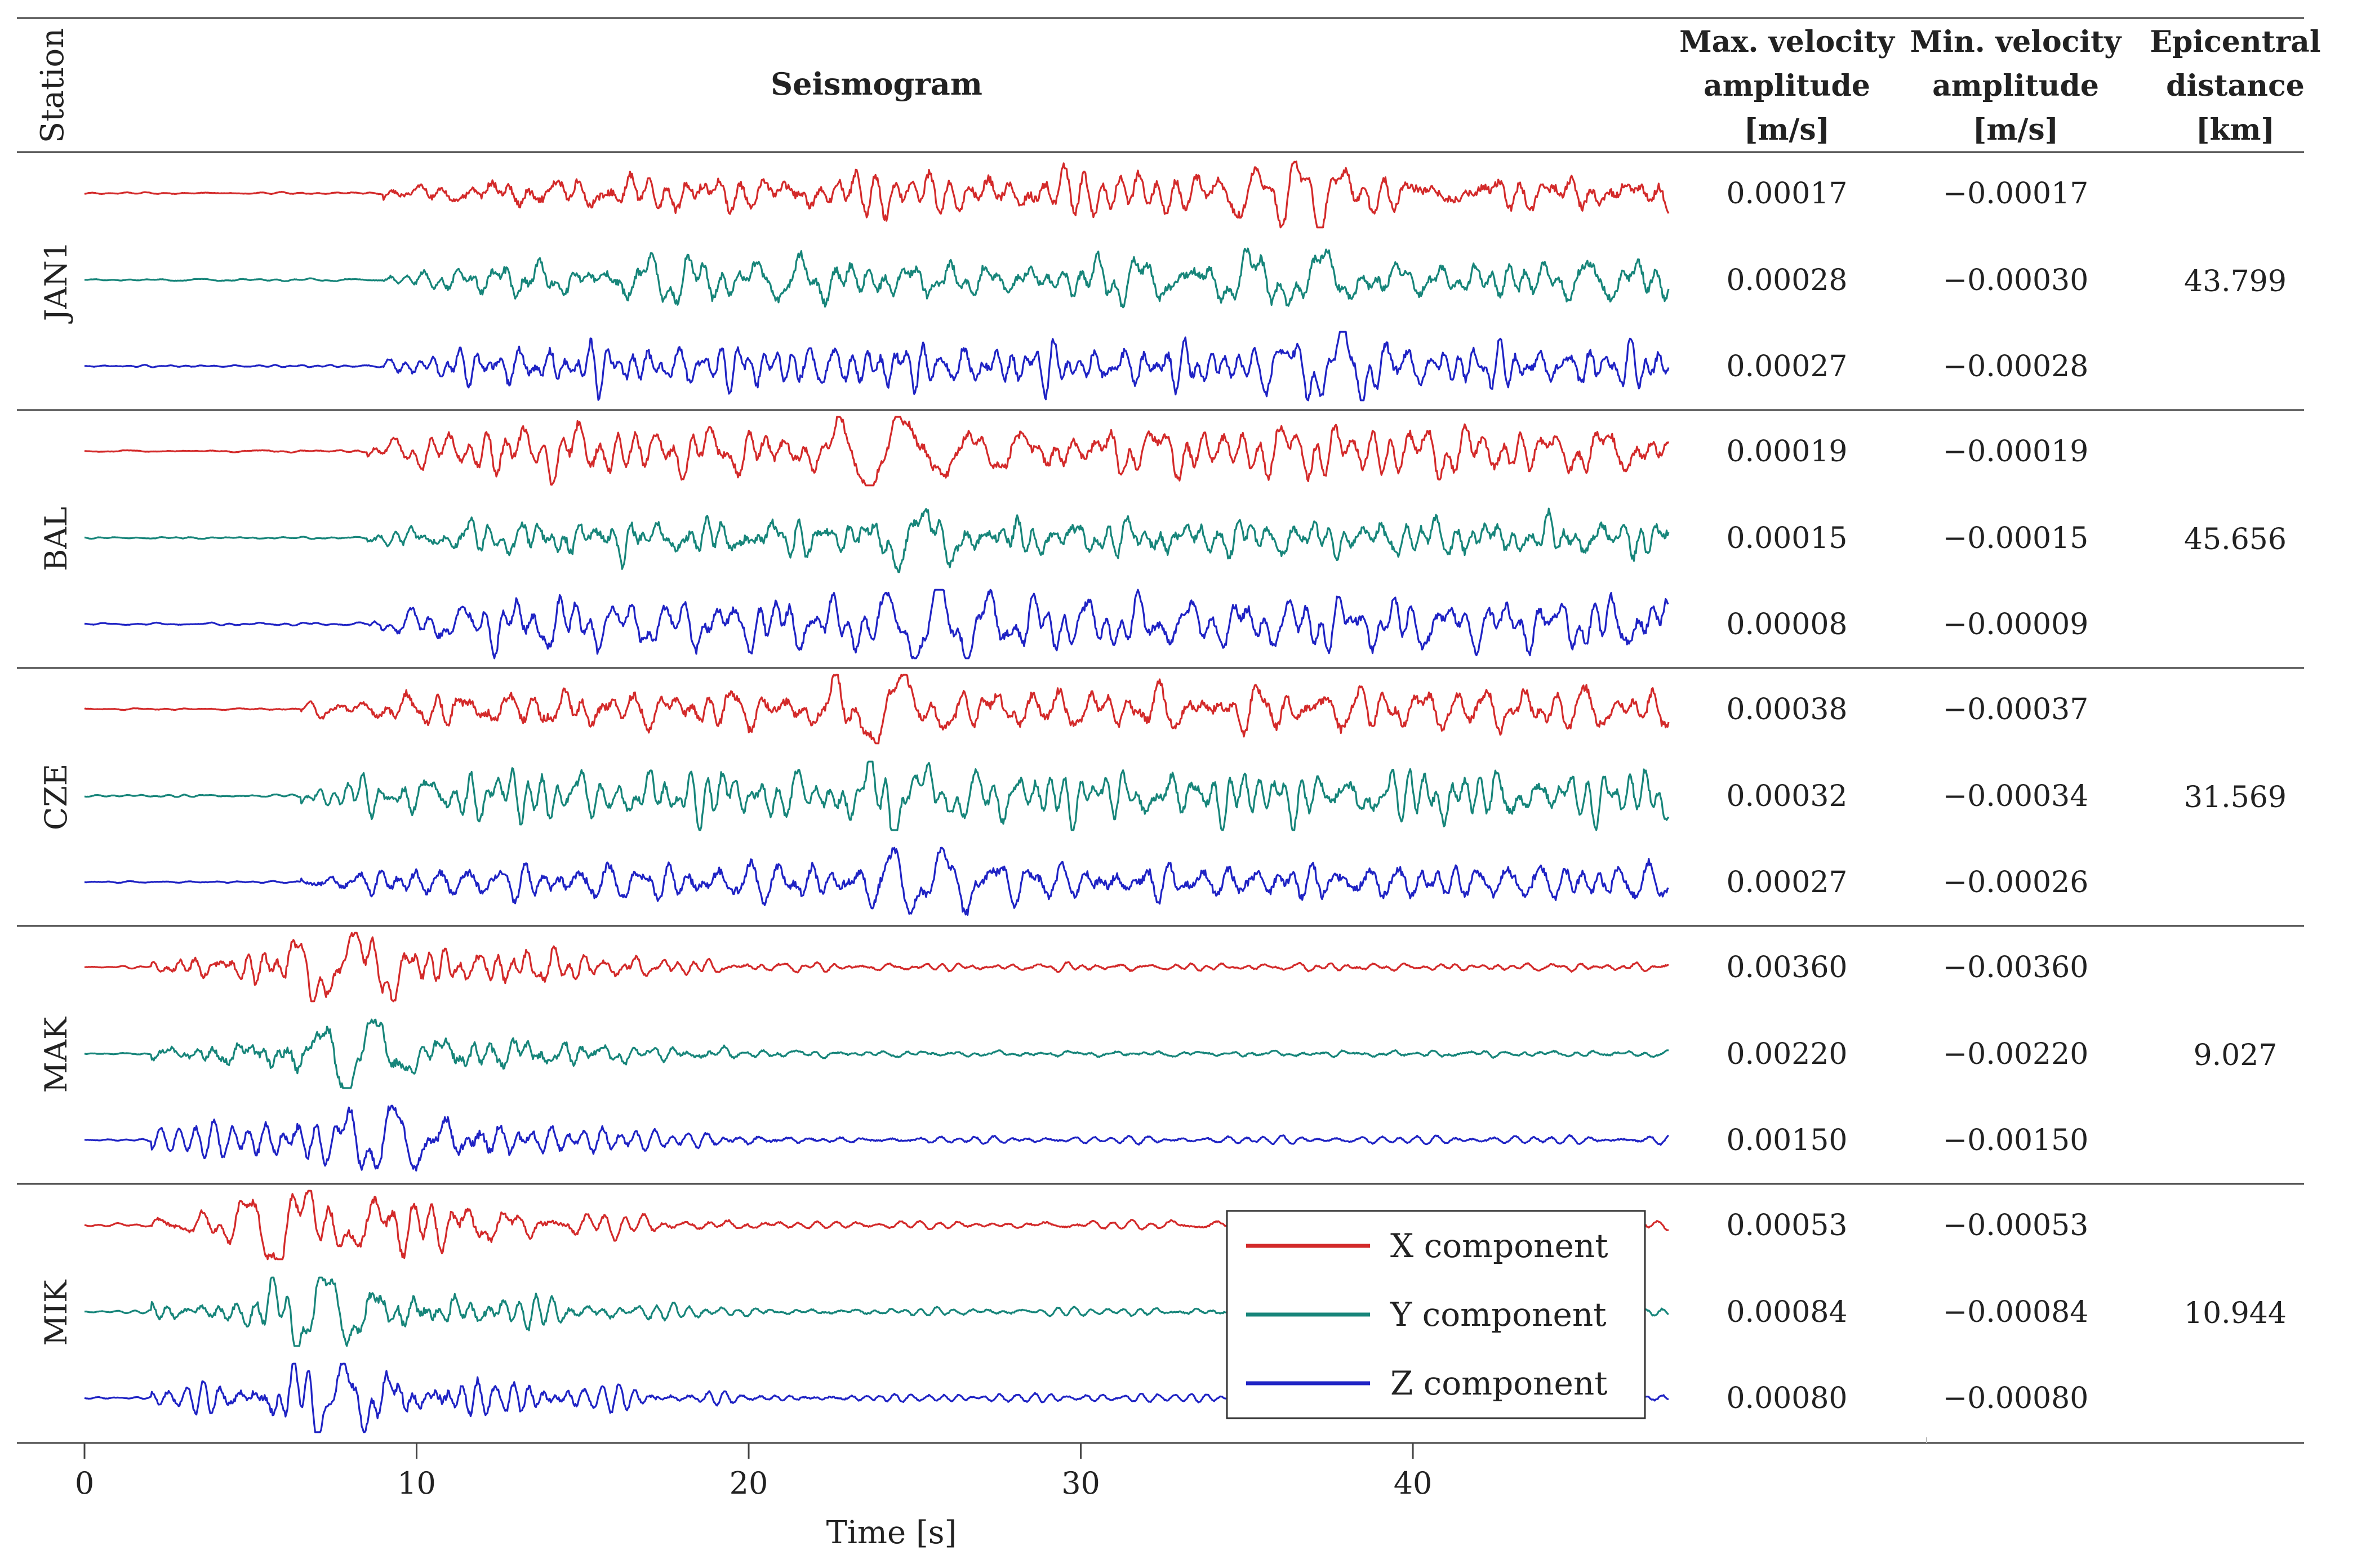 Image resolution: width=2366 pixels, height=1568 pixels. I want to click on min-velocity-value: −0.00015, so click(2016, 538).